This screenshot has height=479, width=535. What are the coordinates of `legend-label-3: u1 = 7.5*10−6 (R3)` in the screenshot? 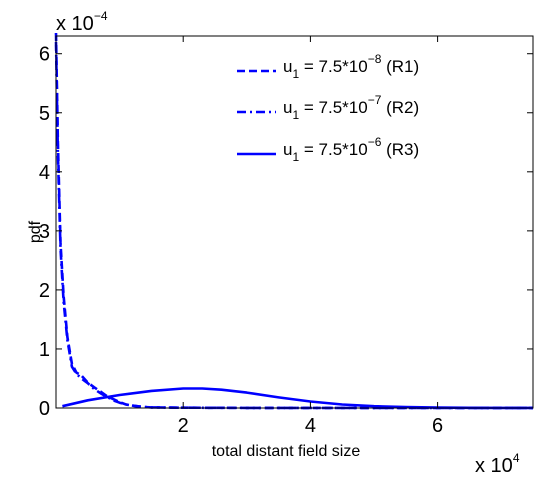 It's located at (351, 149).